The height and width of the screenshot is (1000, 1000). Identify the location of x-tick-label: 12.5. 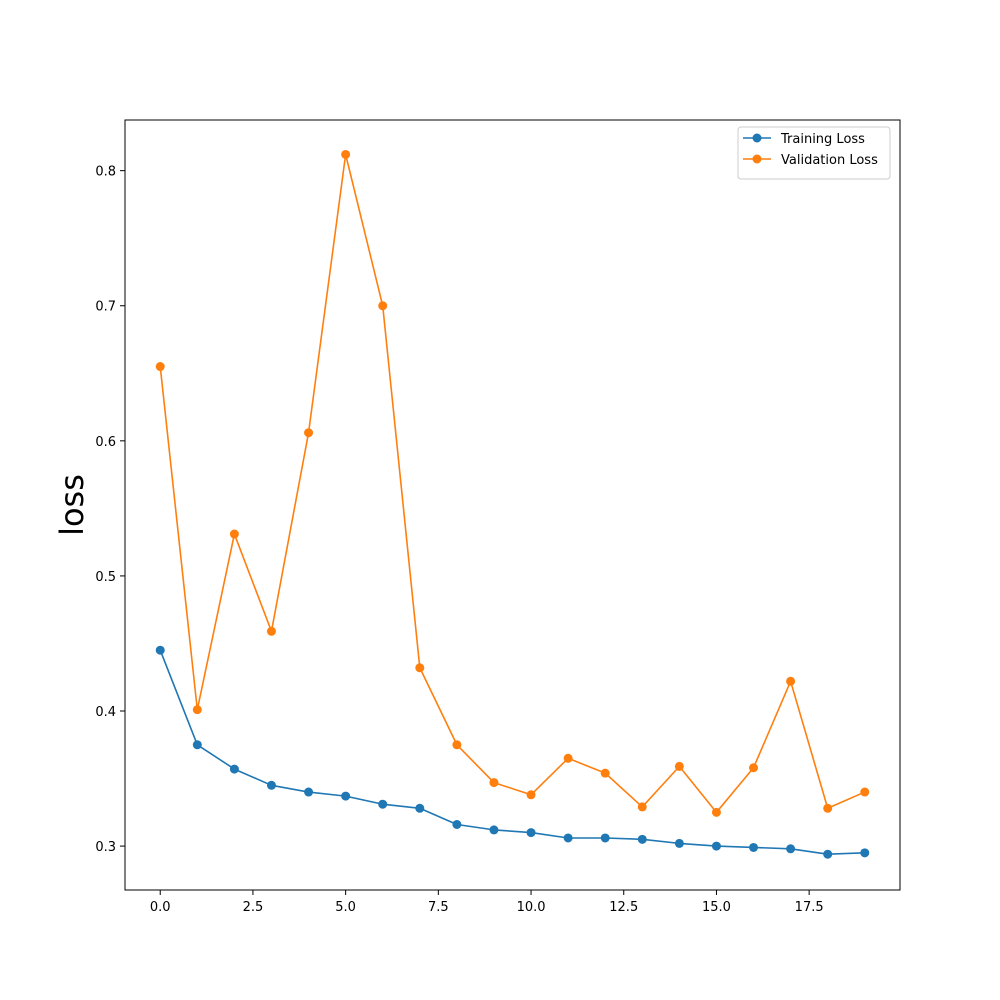
(623, 907).